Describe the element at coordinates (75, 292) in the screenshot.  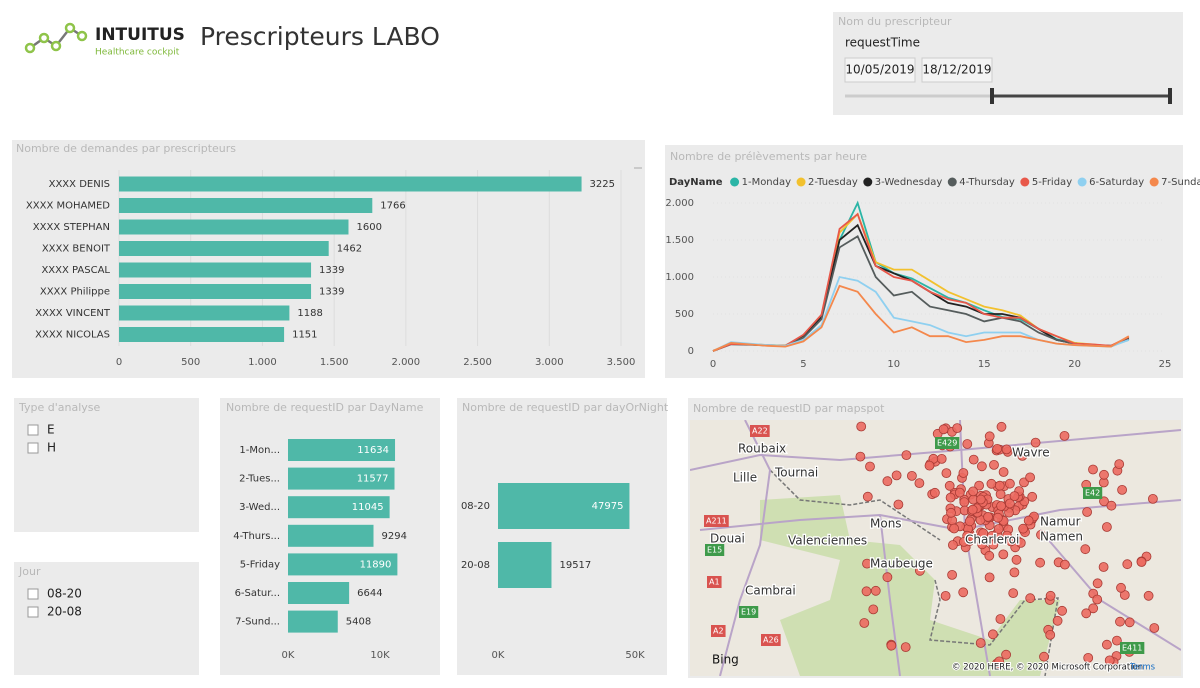
I see `category-label: XXXX Philippe` at that location.